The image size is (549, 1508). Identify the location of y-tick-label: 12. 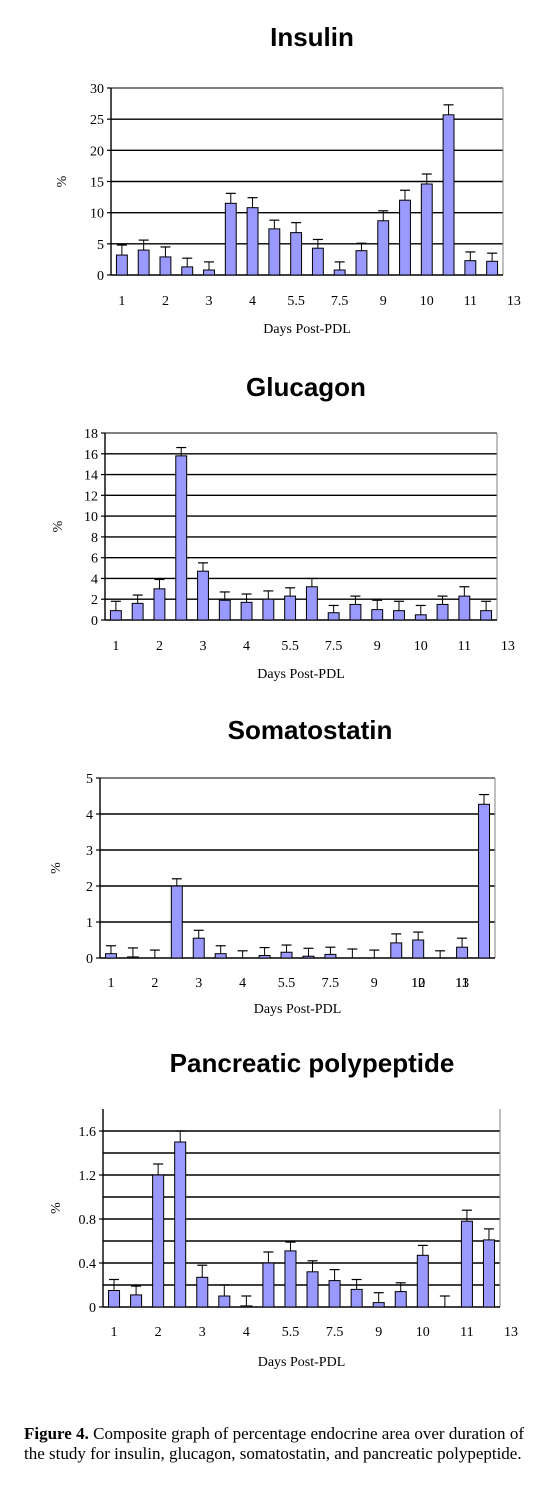
(91, 496).